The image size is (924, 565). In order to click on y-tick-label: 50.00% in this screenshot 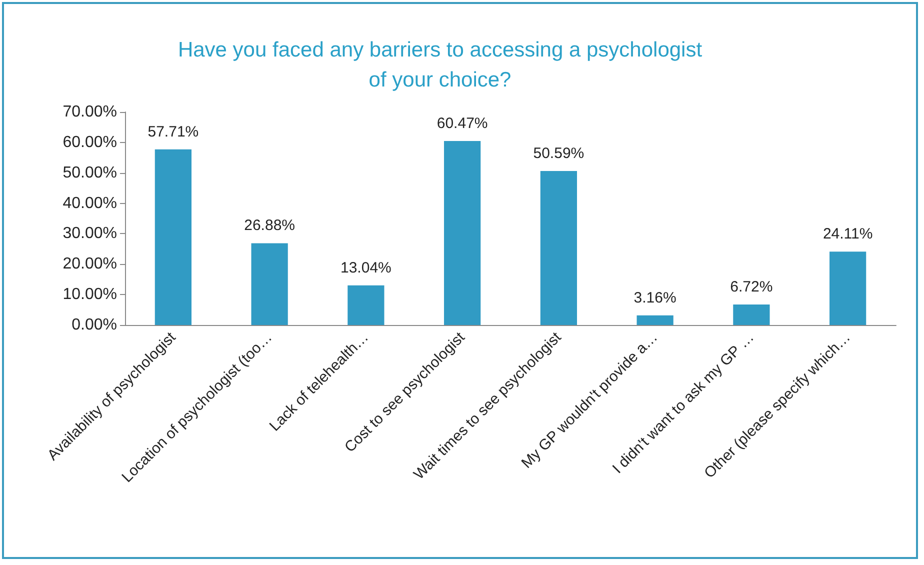, I will do `click(89, 173)`.